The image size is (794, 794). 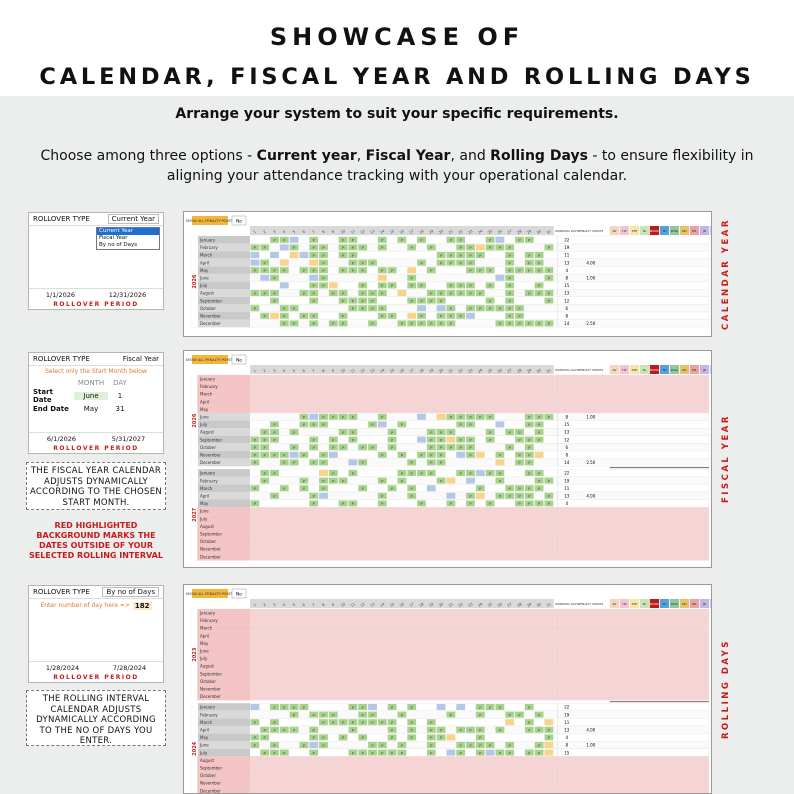 What do you see at coordinates (239, 361) in the screenshot?
I see `show-all-value: No` at bounding box center [239, 361].